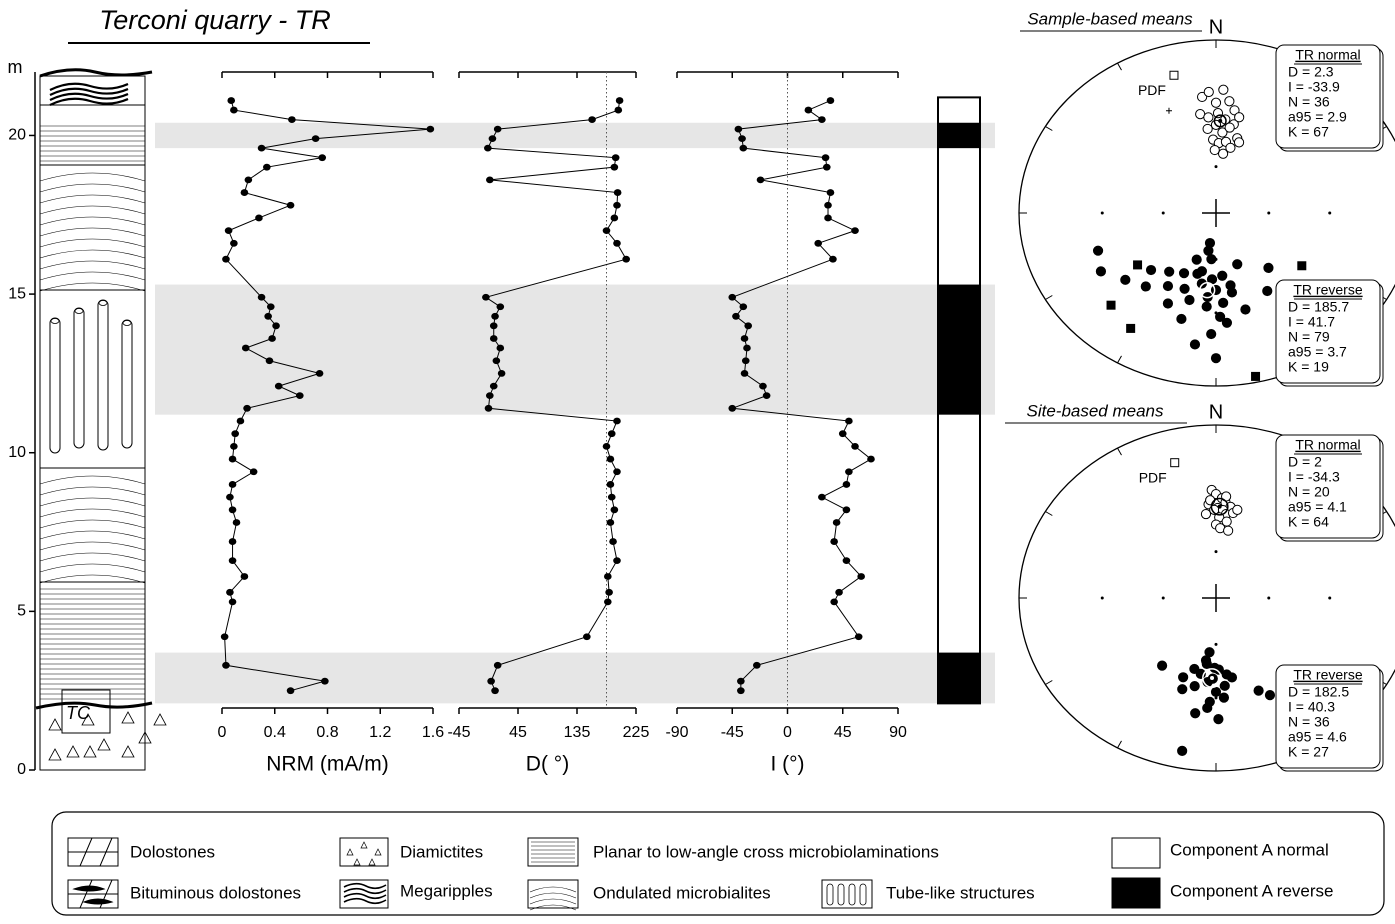  Describe the element at coordinates (547, 764) in the screenshot. I see `x-axis-label: D( °)` at that location.